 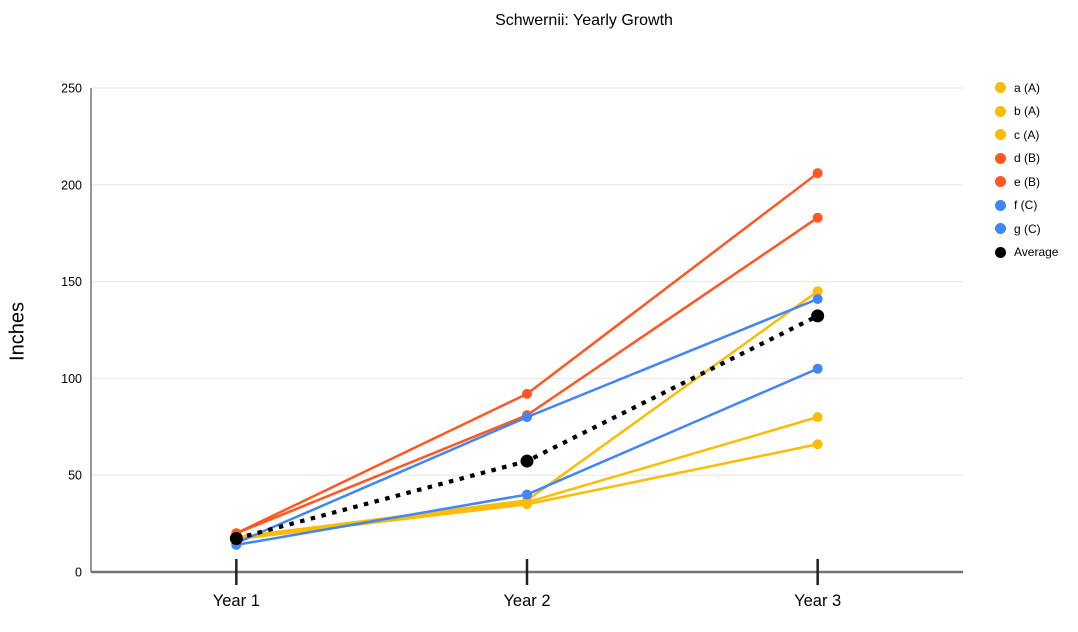 What do you see at coordinates (817, 601) in the screenshot?
I see `x-tick-label: Year 3` at bounding box center [817, 601].